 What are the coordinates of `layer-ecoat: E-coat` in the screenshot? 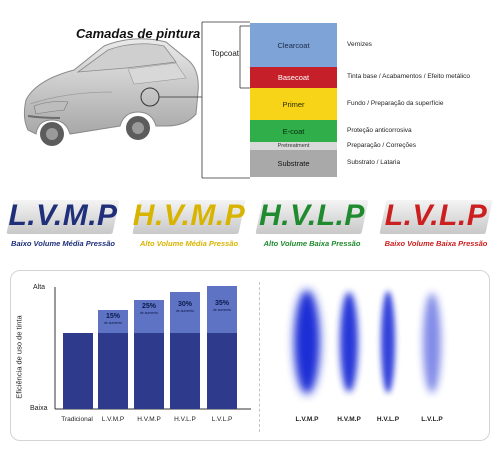 It's located at (293, 131).